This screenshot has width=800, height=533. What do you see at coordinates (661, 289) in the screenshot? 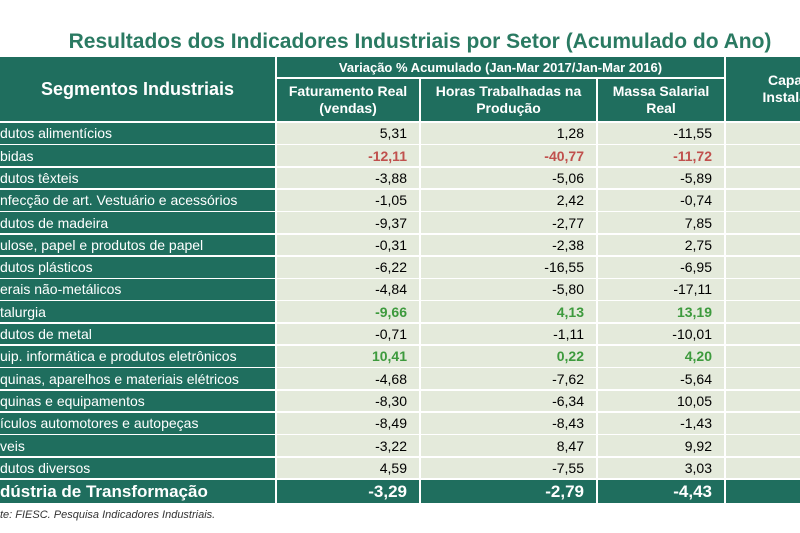
I see `cell: -17,11` at bounding box center [661, 289].